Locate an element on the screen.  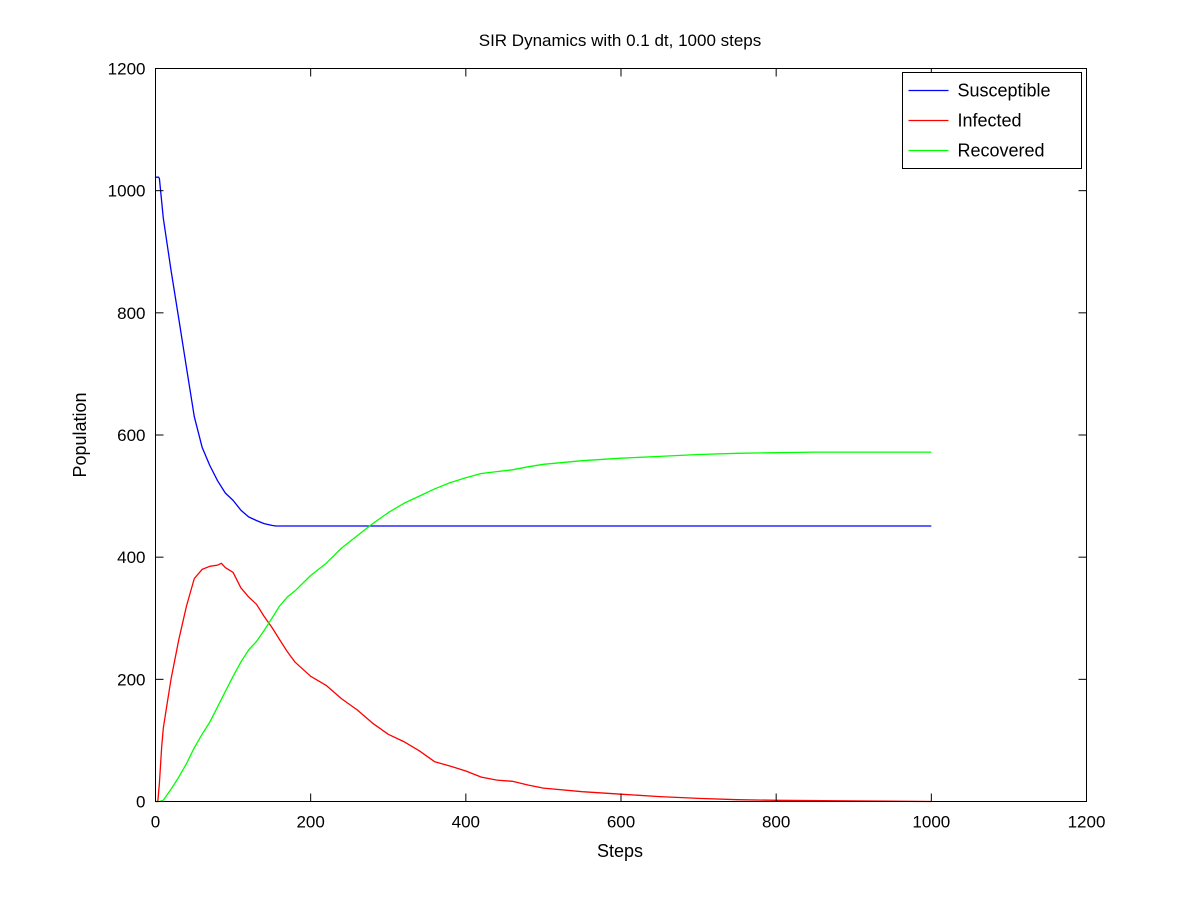
x-tick-label: 1000 is located at coordinates (931, 822).